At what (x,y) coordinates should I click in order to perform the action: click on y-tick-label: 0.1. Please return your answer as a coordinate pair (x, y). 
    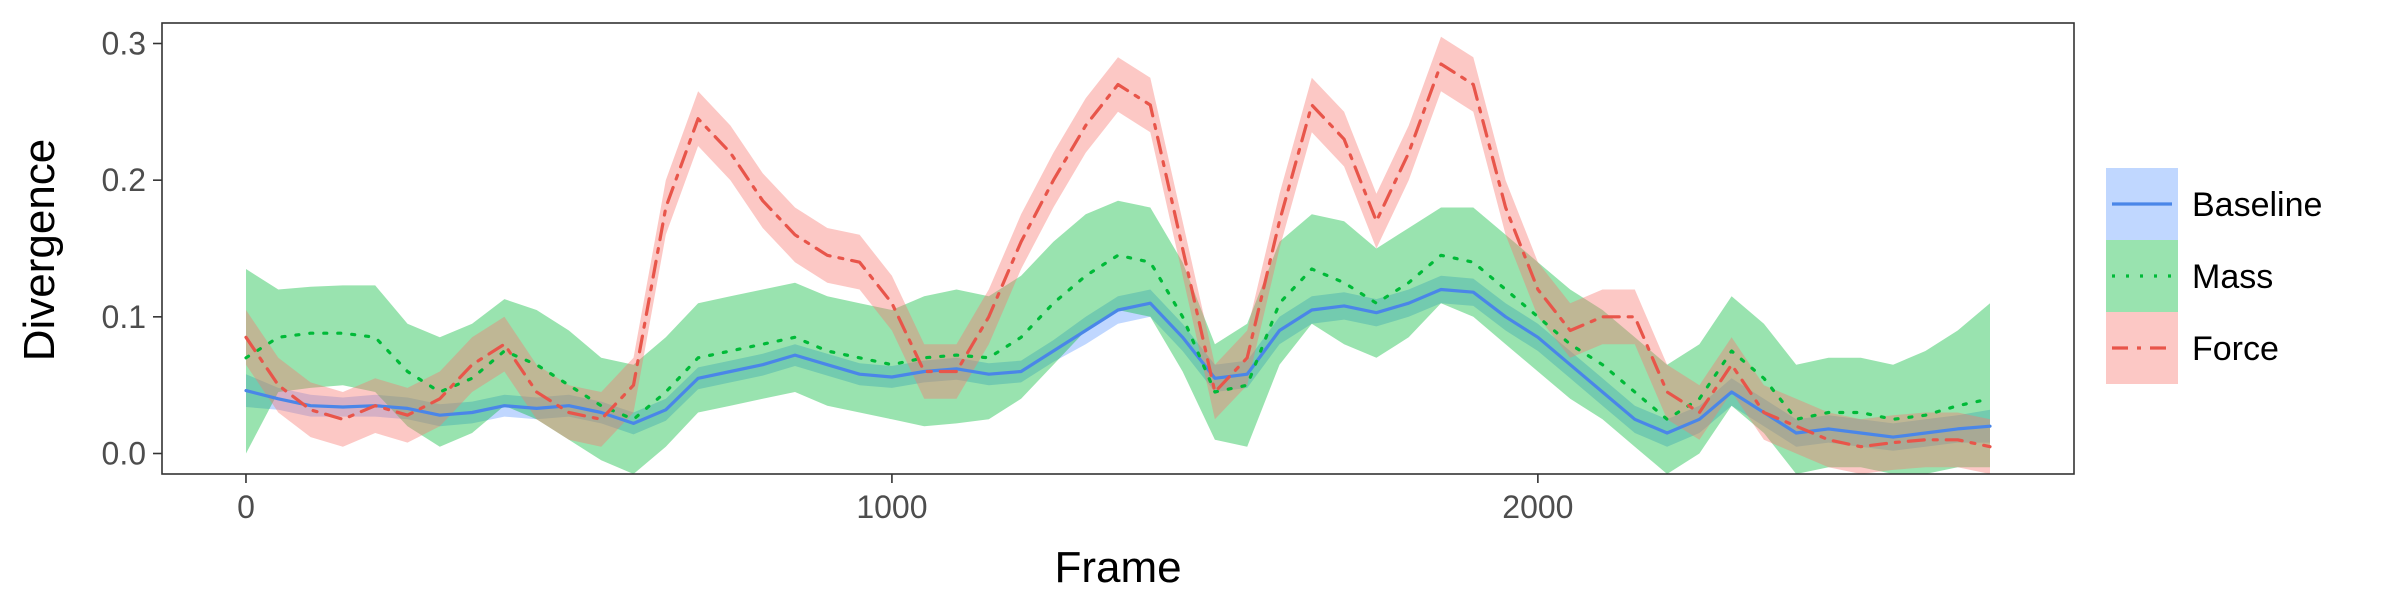
    Looking at the image, I should click on (124, 317).